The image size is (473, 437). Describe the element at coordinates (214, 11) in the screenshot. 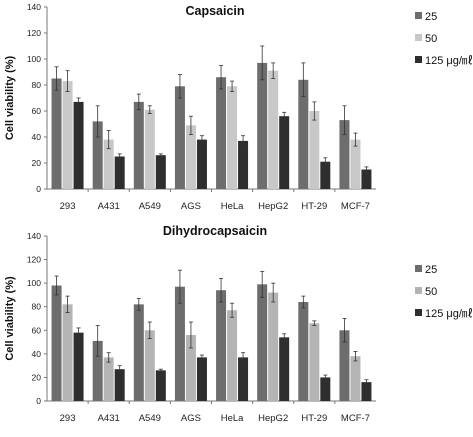

I see `chart-title: Capsaicin` at that location.